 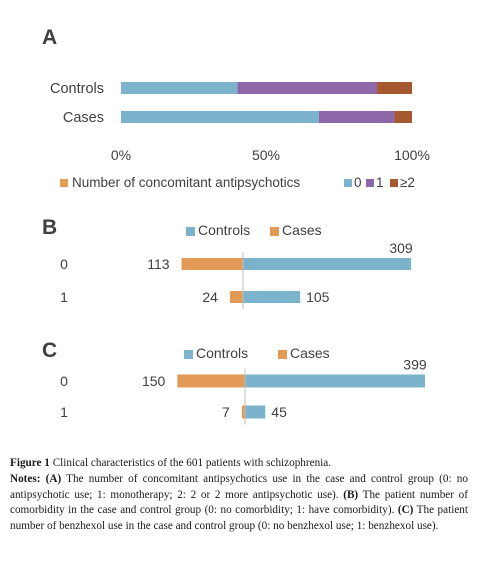 What do you see at coordinates (53, 479) in the screenshot?
I see `note-a-label: (A)` at bounding box center [53, 479].